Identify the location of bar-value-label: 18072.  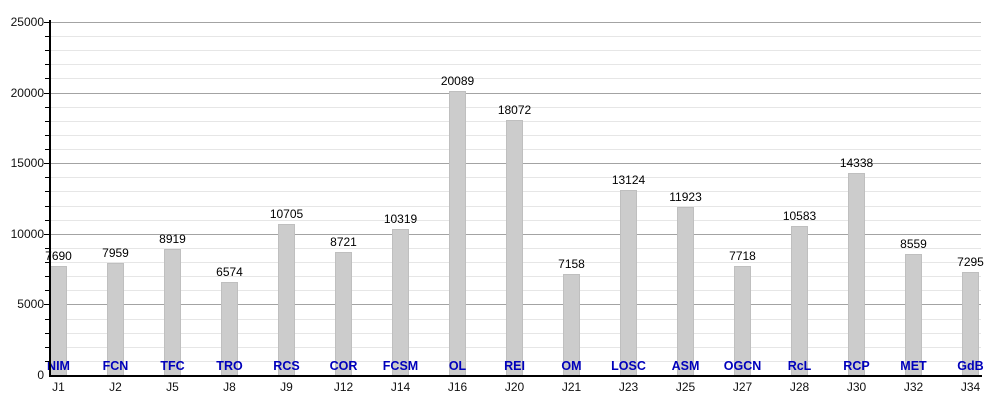
(514, 110).